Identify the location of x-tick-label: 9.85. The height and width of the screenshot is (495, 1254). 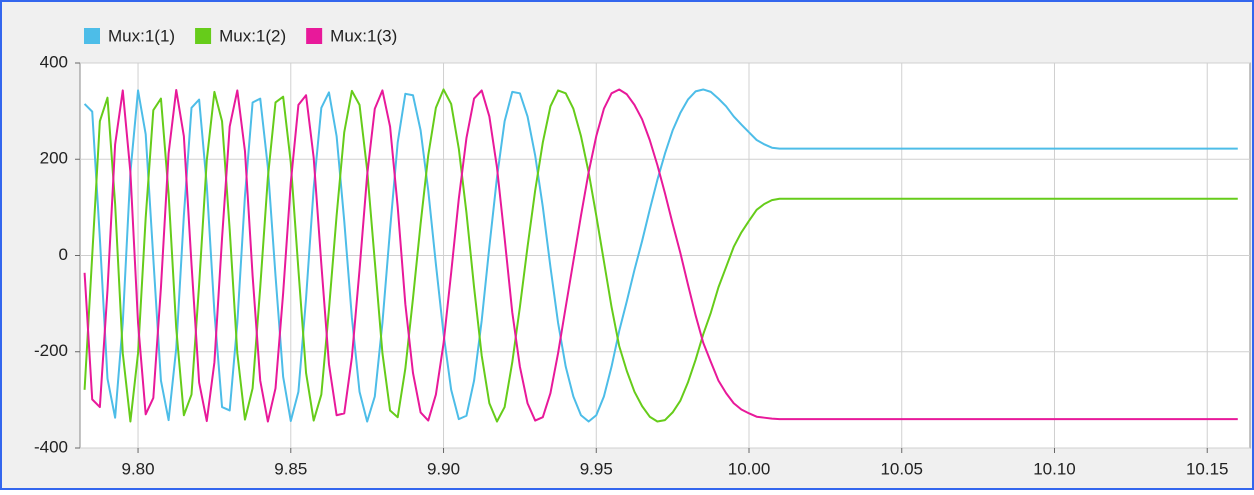
(290, 468).